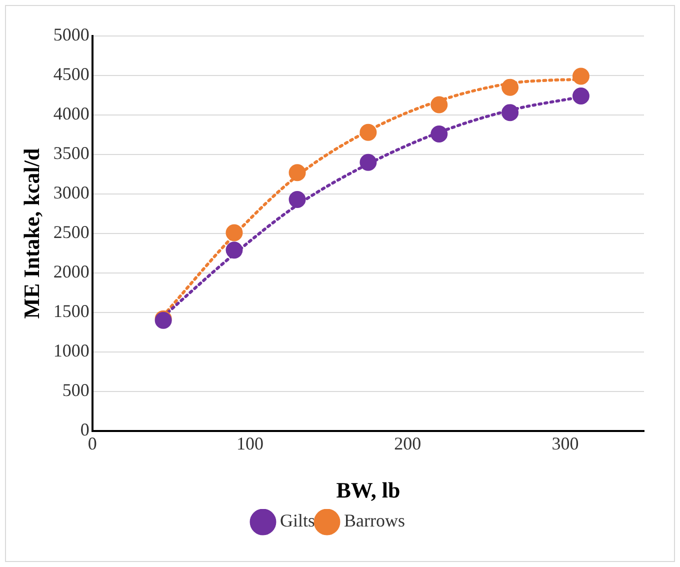 This screenshot has height=567, width=680. Describe the element at coordinates (71, 34) in the screenshot. I see `y-tick-label: 5000` at that location.